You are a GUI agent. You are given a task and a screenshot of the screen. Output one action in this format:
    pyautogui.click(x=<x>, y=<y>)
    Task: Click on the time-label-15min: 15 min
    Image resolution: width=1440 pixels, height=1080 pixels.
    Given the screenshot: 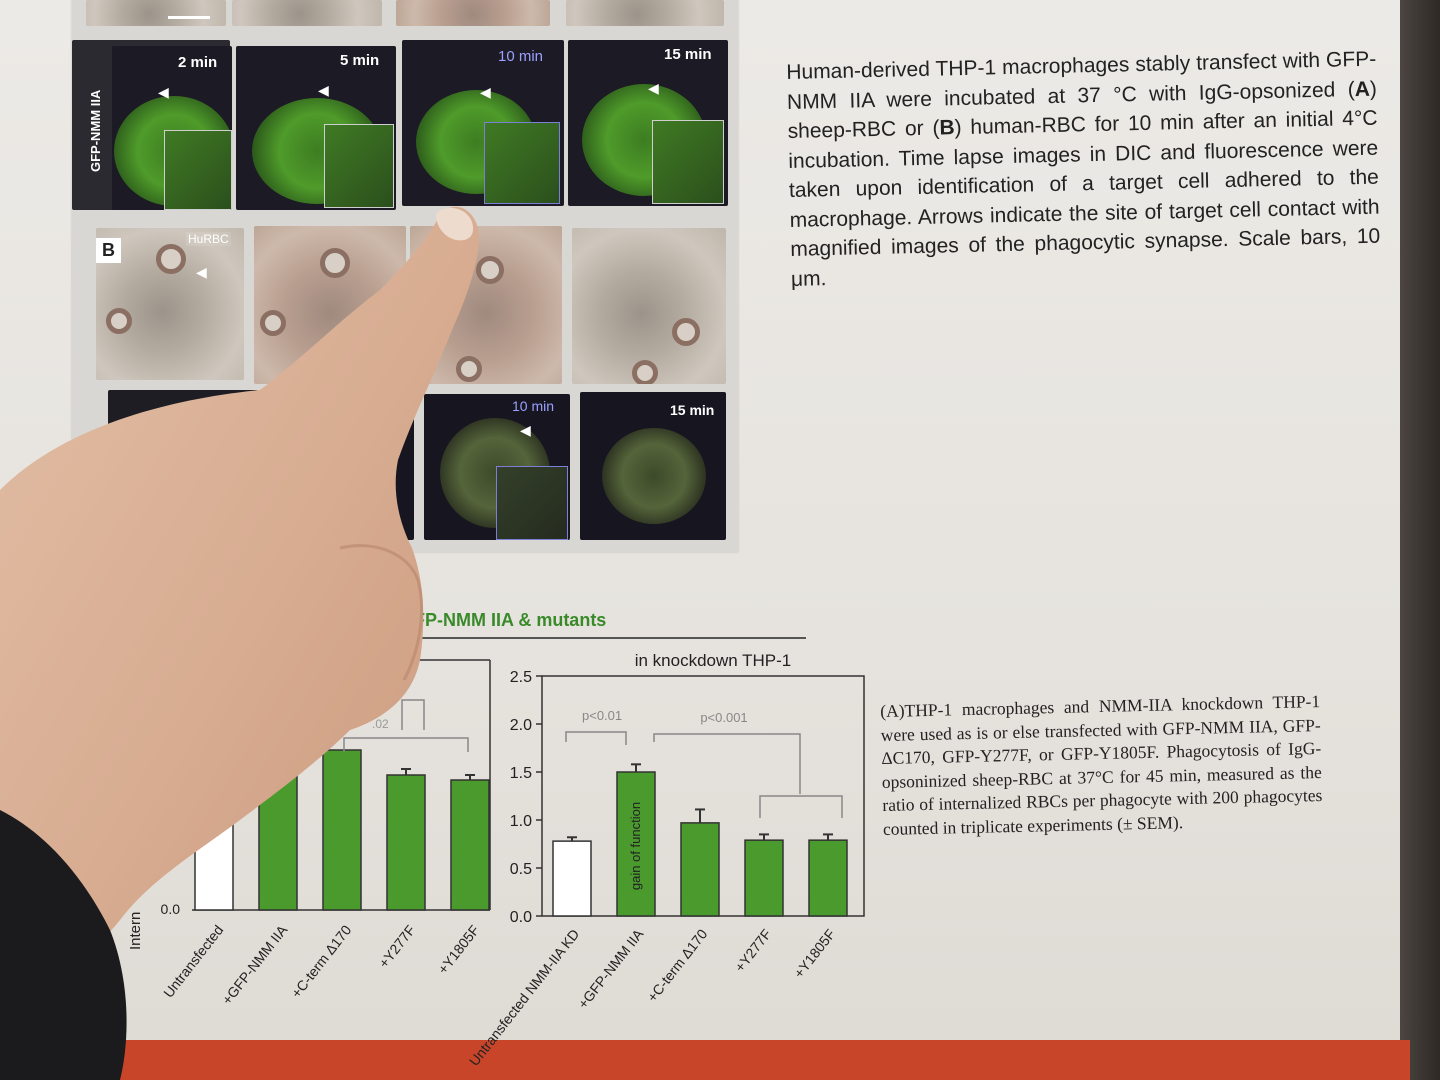 What is the action you would take?
    pyautogui.click(x=688, y=54)
    